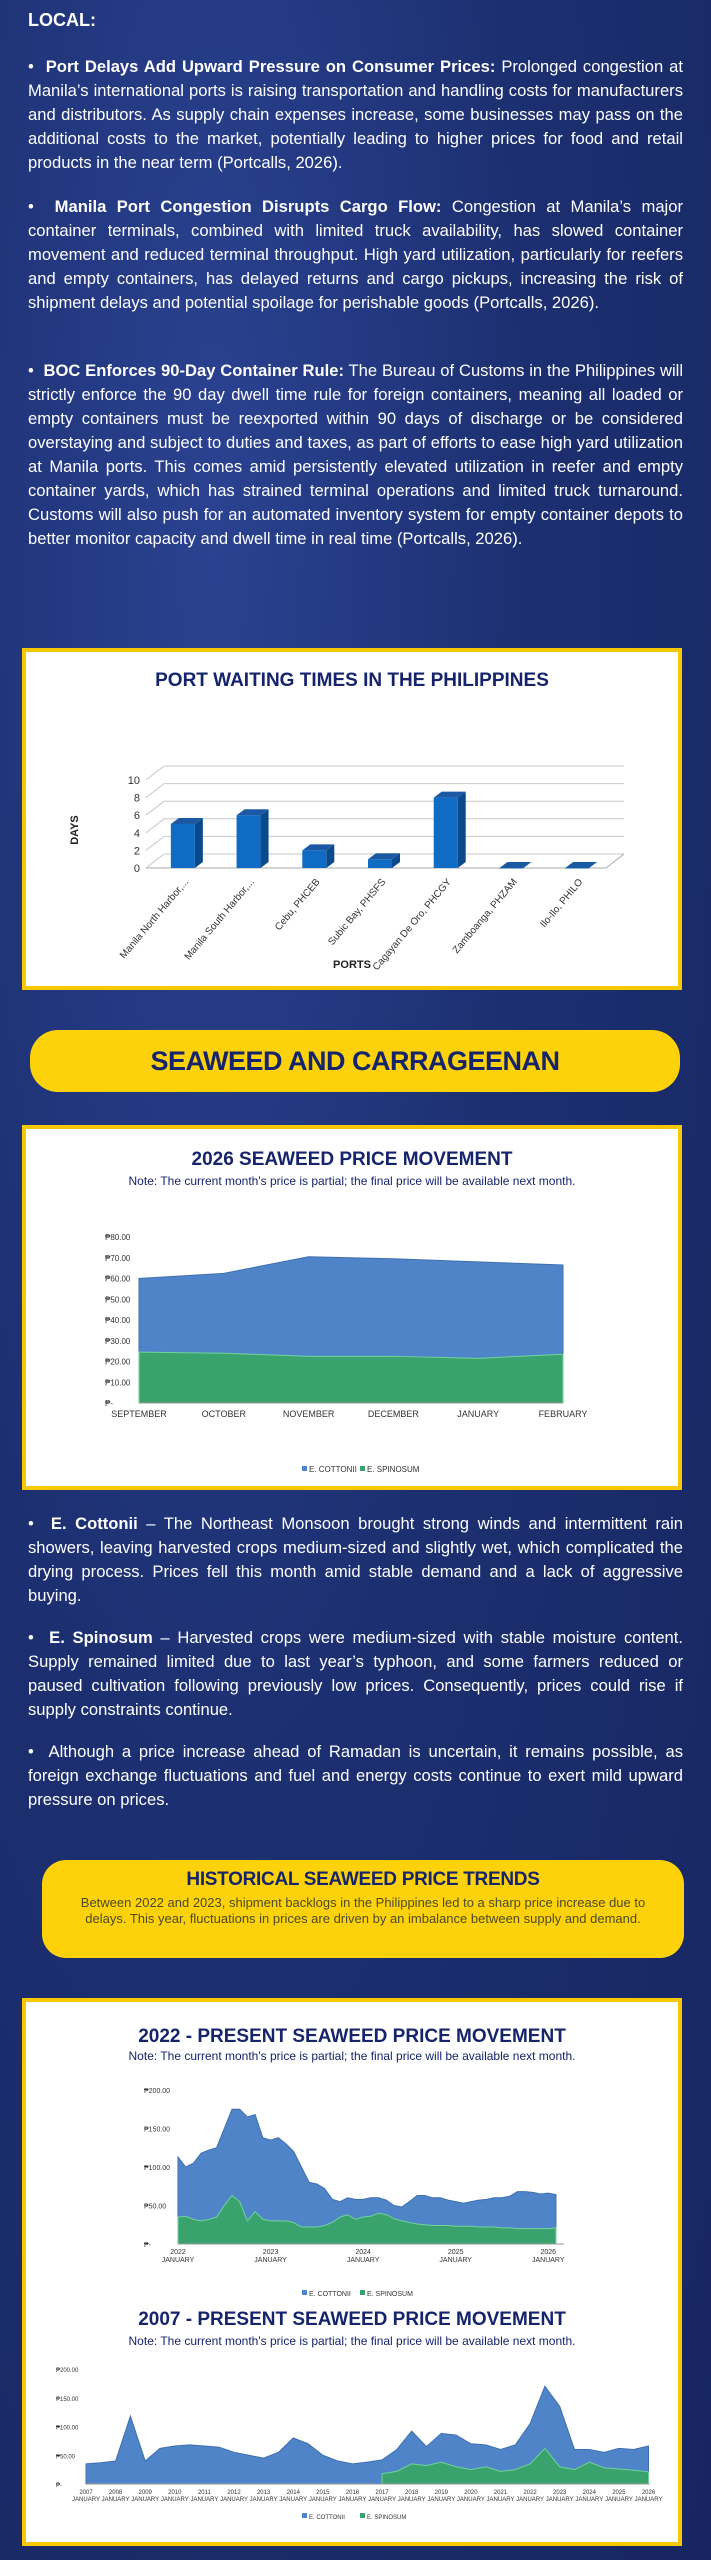 The height and width of the screenshot is (2560, 711). Describe the element at coordinates (353, 2493) in the screenshot. I see `x-tick-year: 2016` at that location.